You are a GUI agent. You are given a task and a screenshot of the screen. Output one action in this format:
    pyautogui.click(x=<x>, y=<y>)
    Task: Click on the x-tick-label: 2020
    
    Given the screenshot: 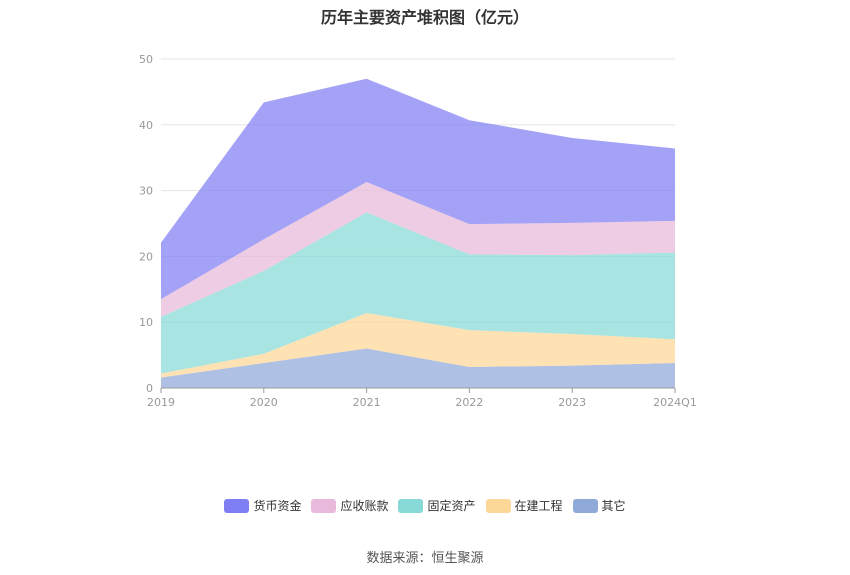 What is the action you would take?
    pyautogui.click(x=264, y=402)
    